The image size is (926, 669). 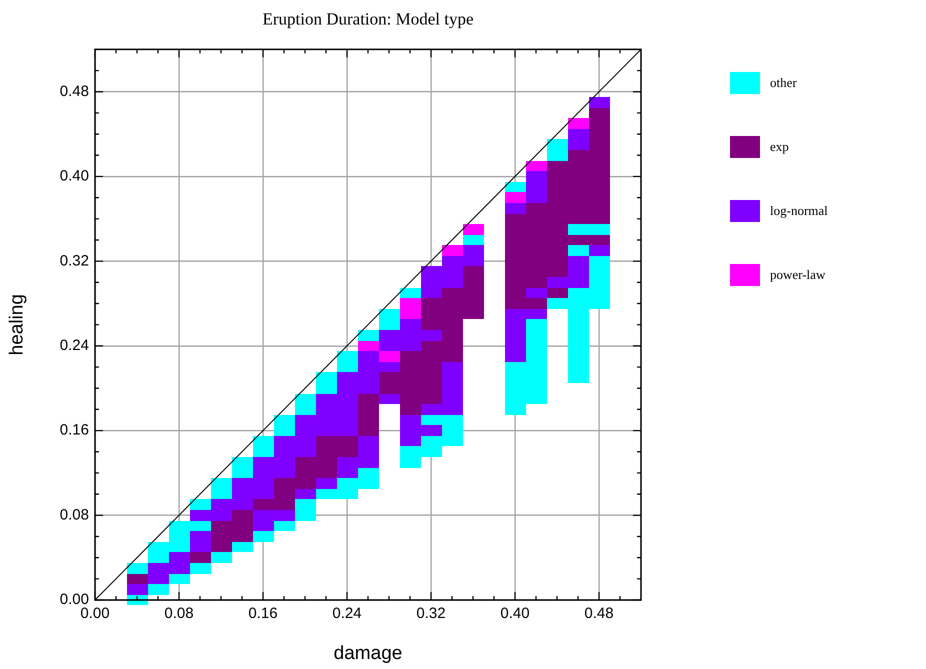 What do you see at coordinates (74, 515) in the screenshot?
I see `y-tick-label: 0.08` at bounding box center [74, 515].